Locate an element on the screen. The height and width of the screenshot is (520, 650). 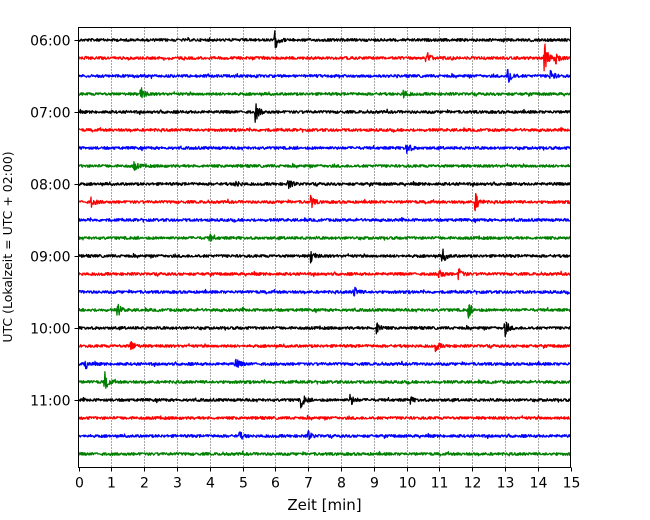
x-tick-label: 7 is located at coordinates (308, 484).